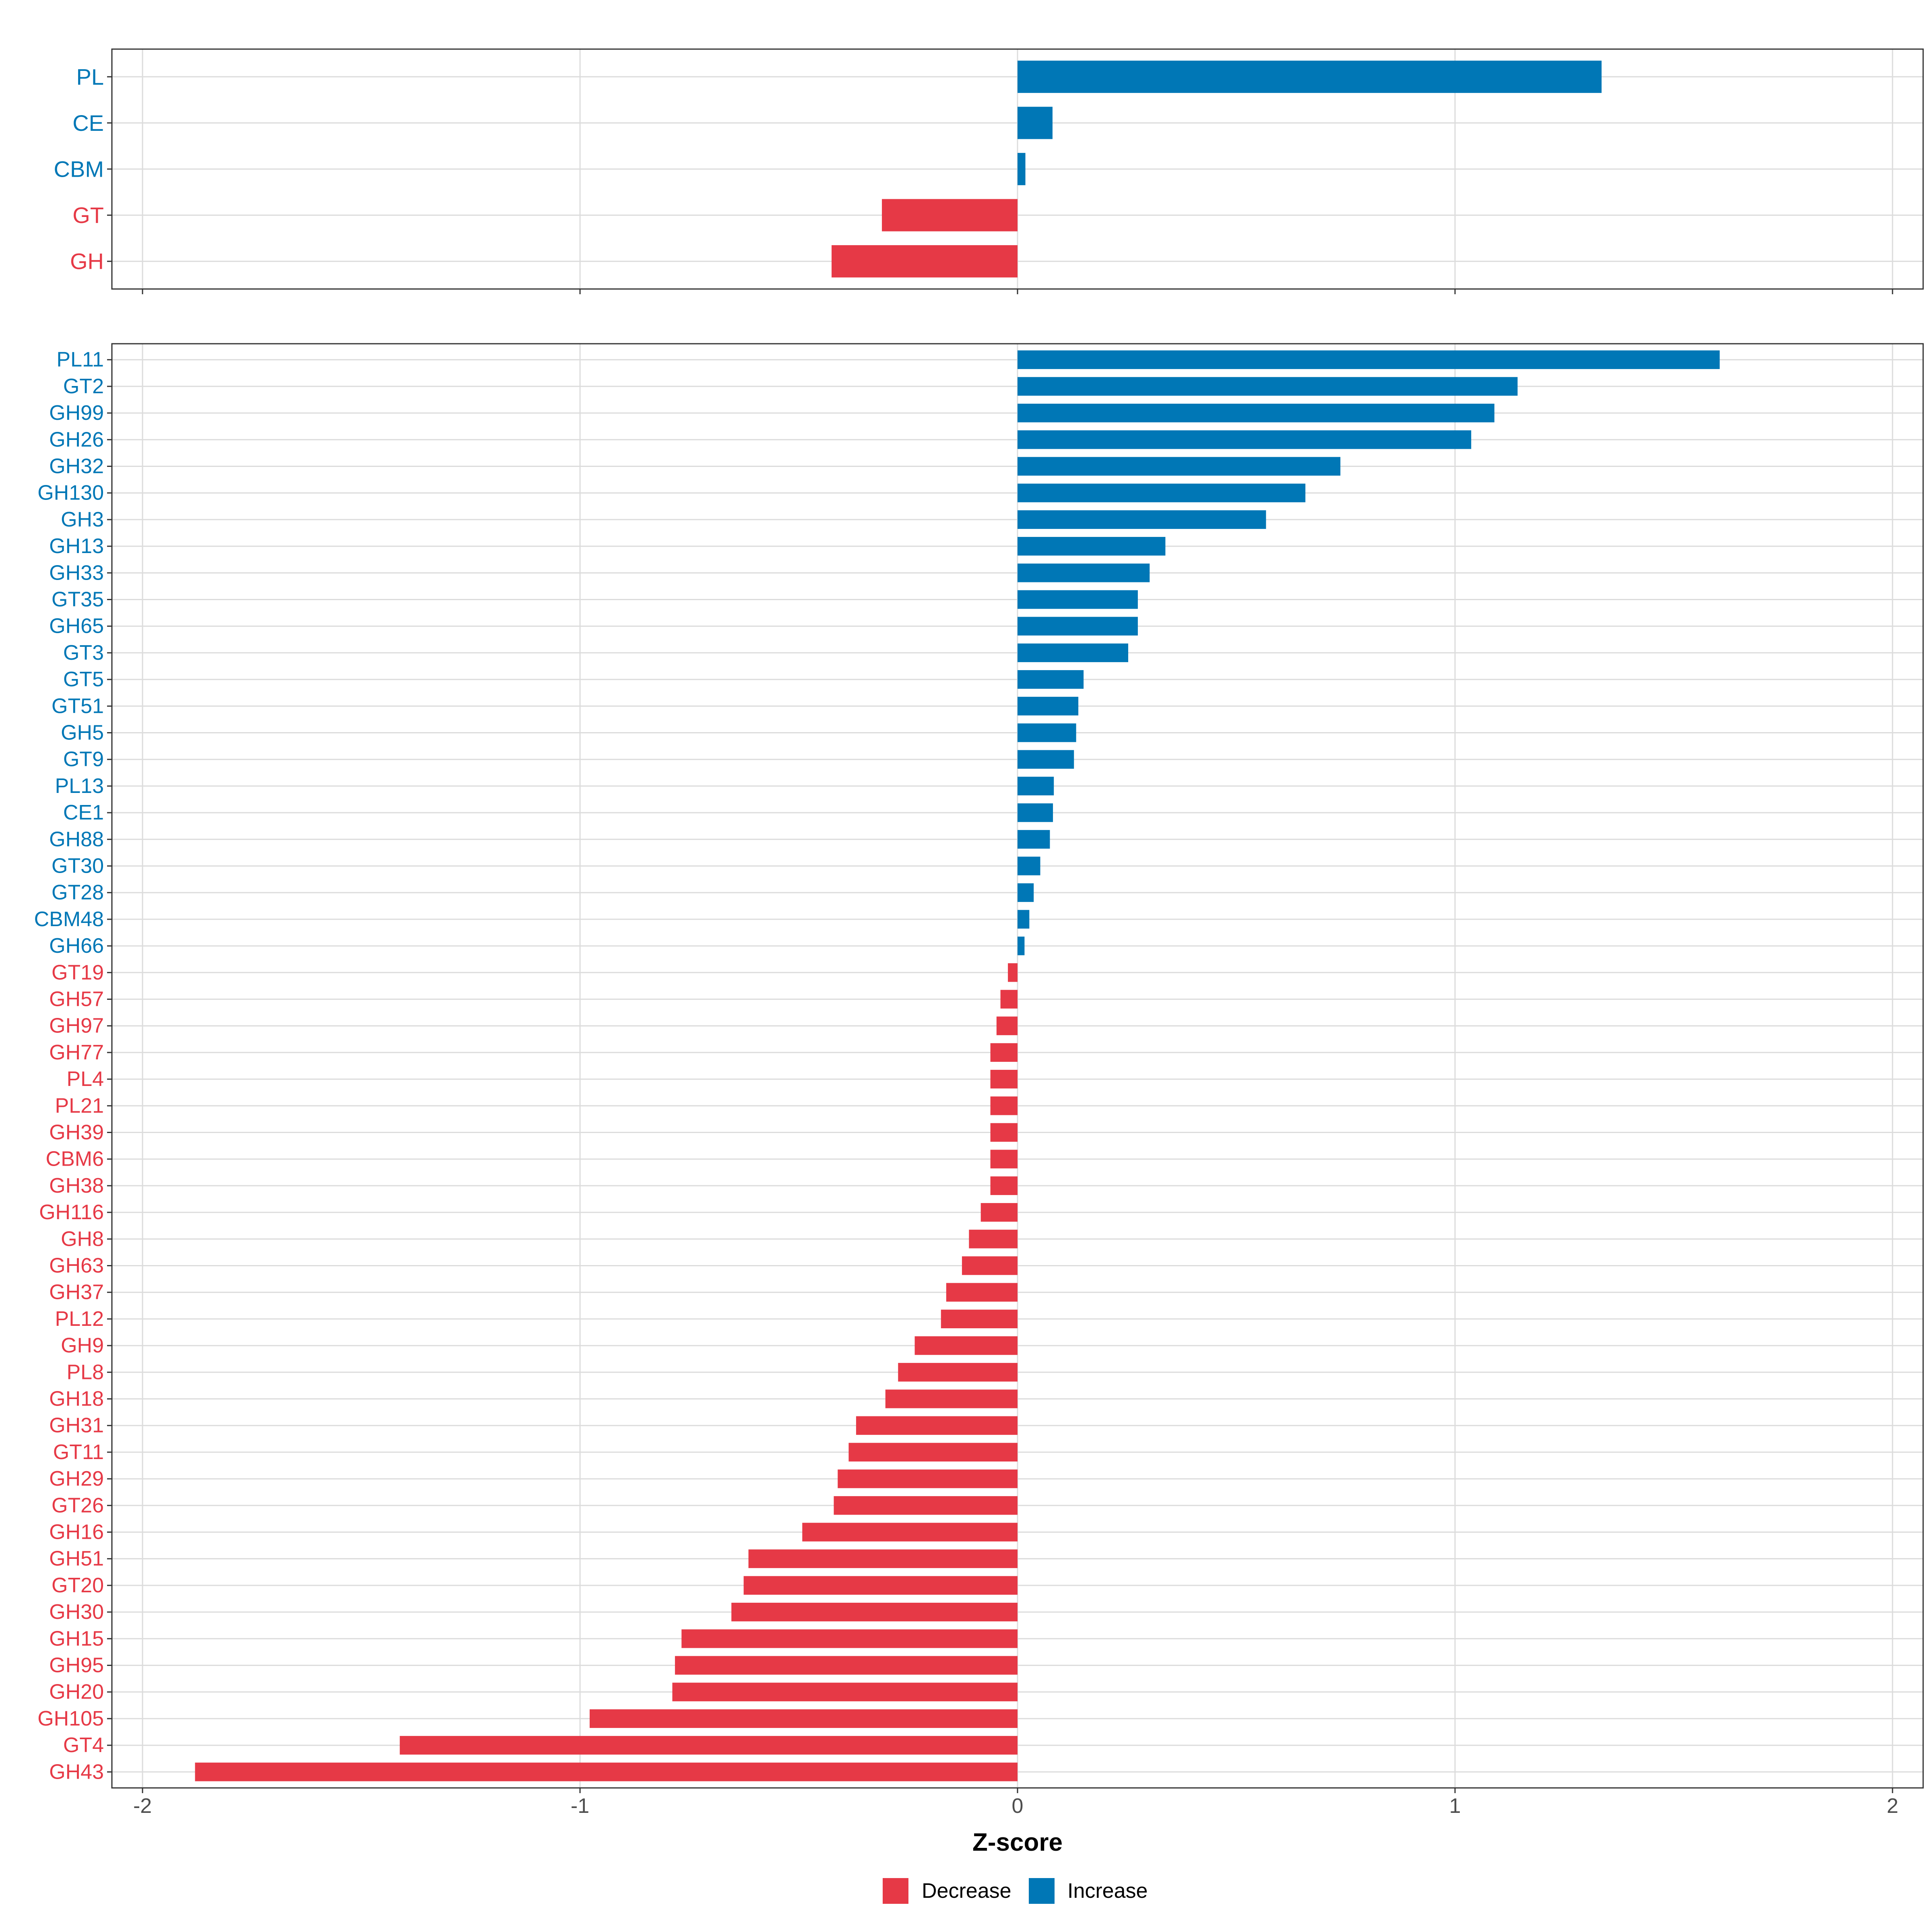 The height and width of the screenshot is (1932, 1932). What do you see at coordinates (580, 1806) in the screenshot?
I see `x-tick-label: -1` at bounding box center [580, 1806].